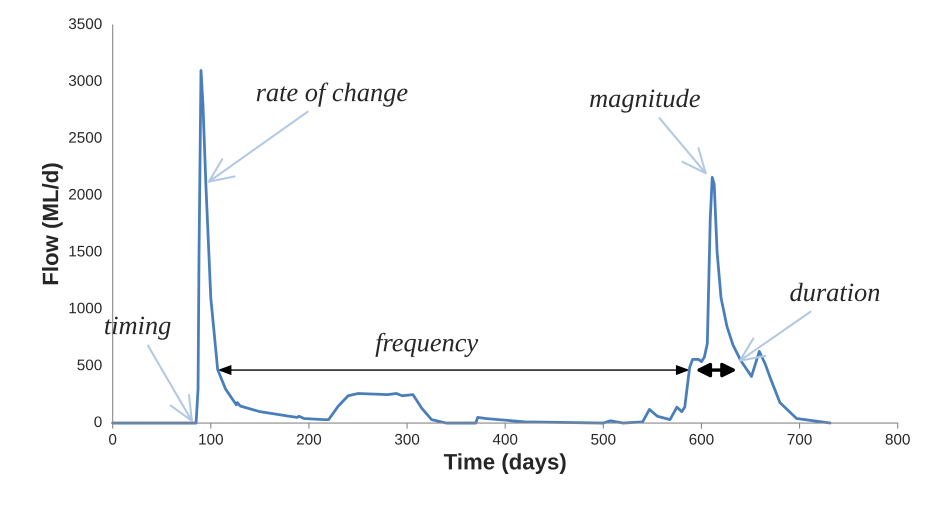  I want to click on x-tick-label: 600, so click(701, 439).